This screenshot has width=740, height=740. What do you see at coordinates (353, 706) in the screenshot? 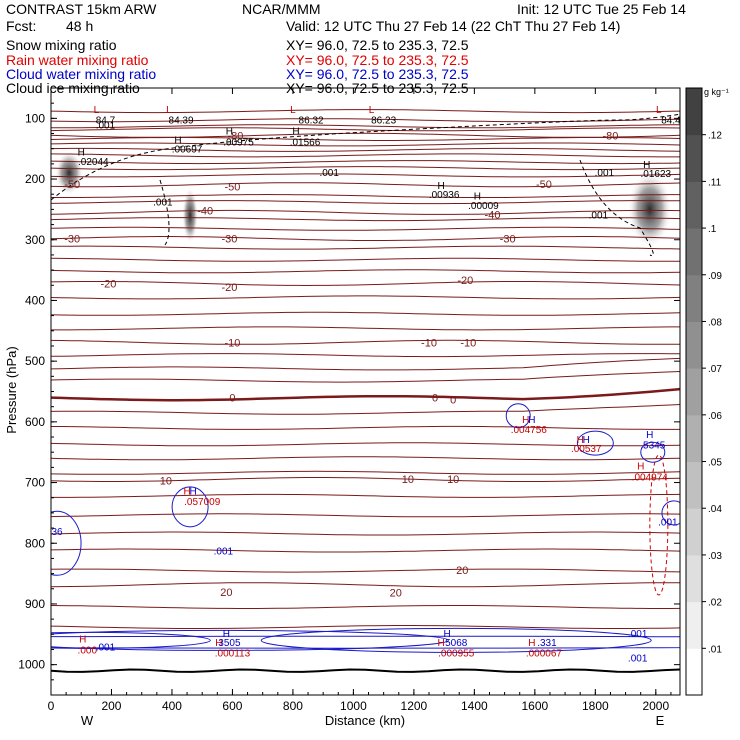
I see `x-tick-label: 1000` at bounding box center [353, 706].